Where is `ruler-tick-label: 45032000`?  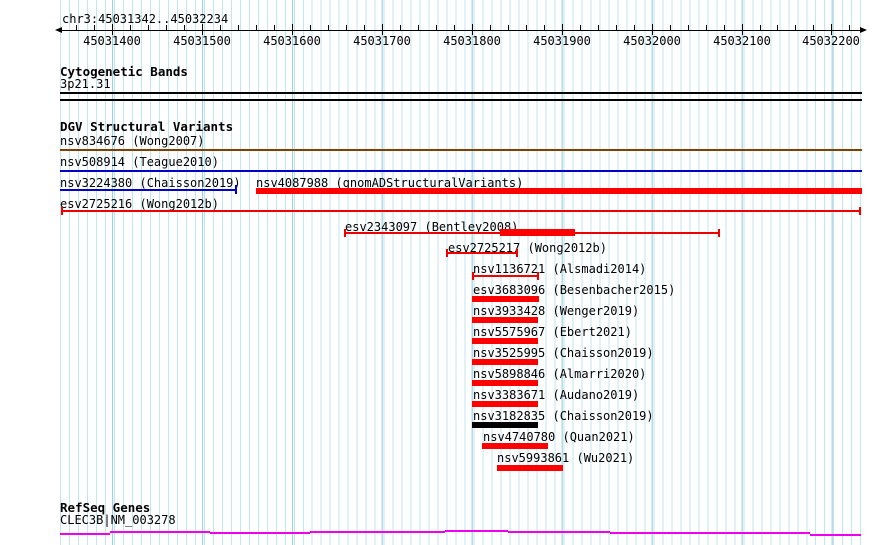
ruler-tick-label: 45032000 is located at coordinates (652, 41).